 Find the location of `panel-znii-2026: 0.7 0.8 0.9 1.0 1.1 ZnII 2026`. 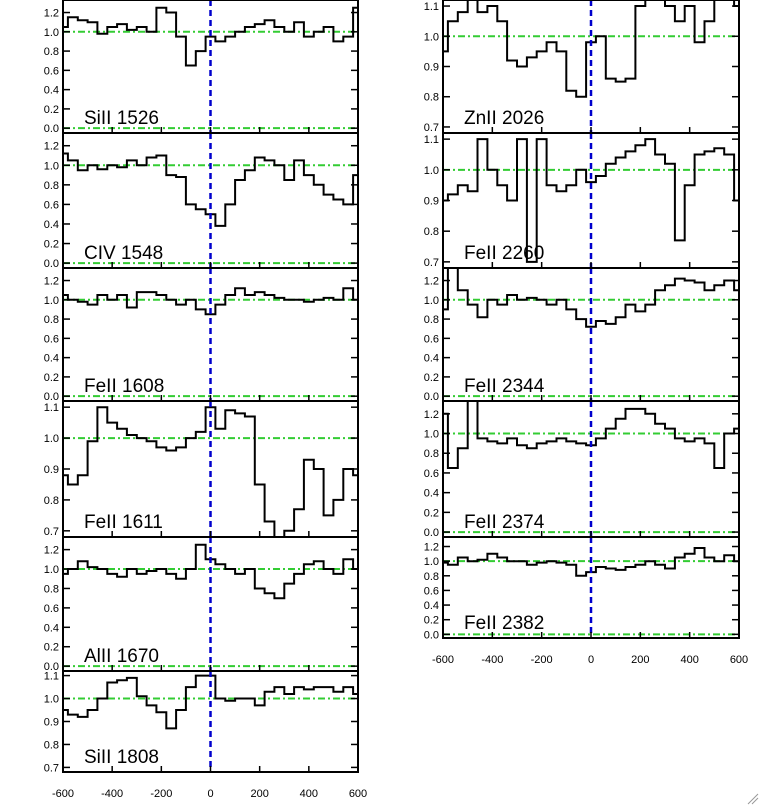

panel-znii-2026: 0.7 0.8 0.9 1.0 1.1 ZnII 2026 is located at coordinates (582, 67).